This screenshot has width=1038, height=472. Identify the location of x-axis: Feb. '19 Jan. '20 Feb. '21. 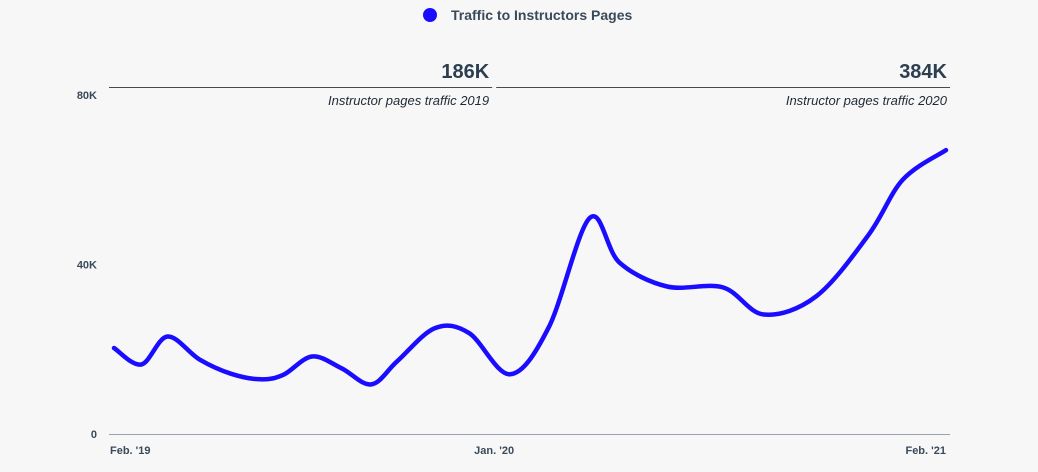
(529, 445).